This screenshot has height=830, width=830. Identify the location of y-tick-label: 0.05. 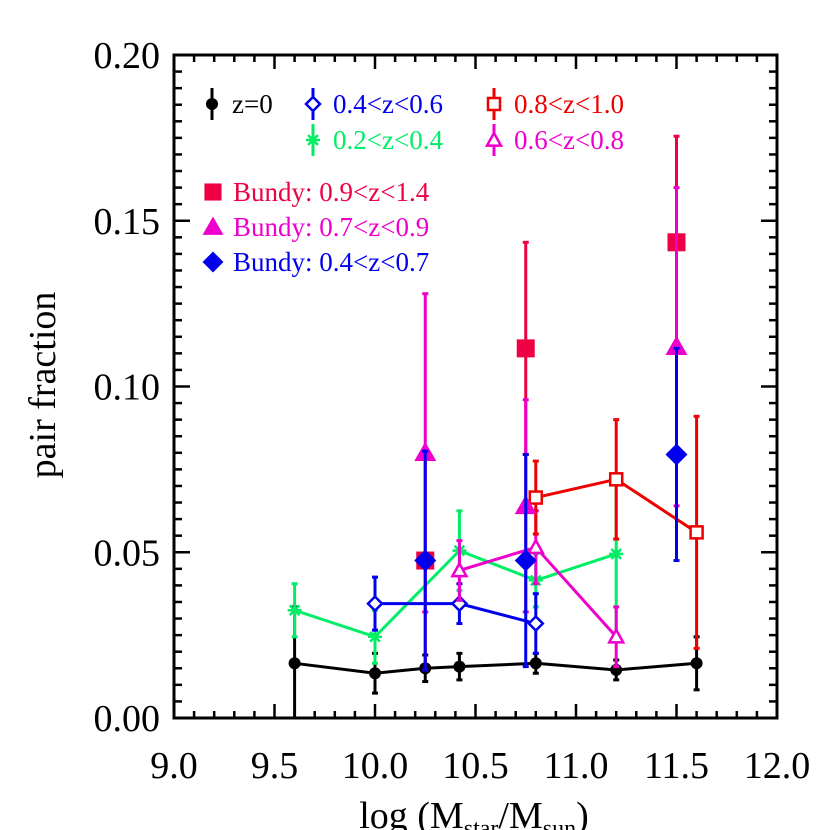
(127, 553).